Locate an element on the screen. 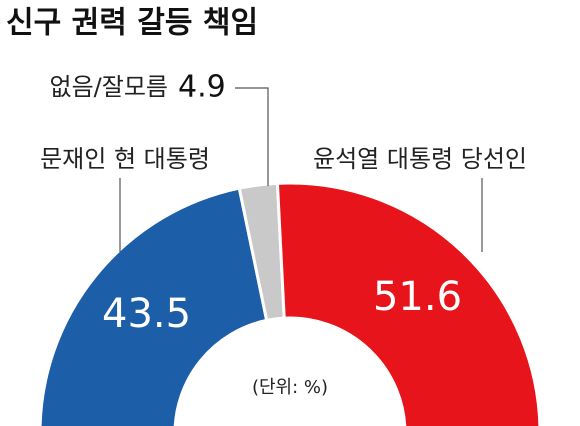  value-label: 43.5 is located at coordinates (146, 314).